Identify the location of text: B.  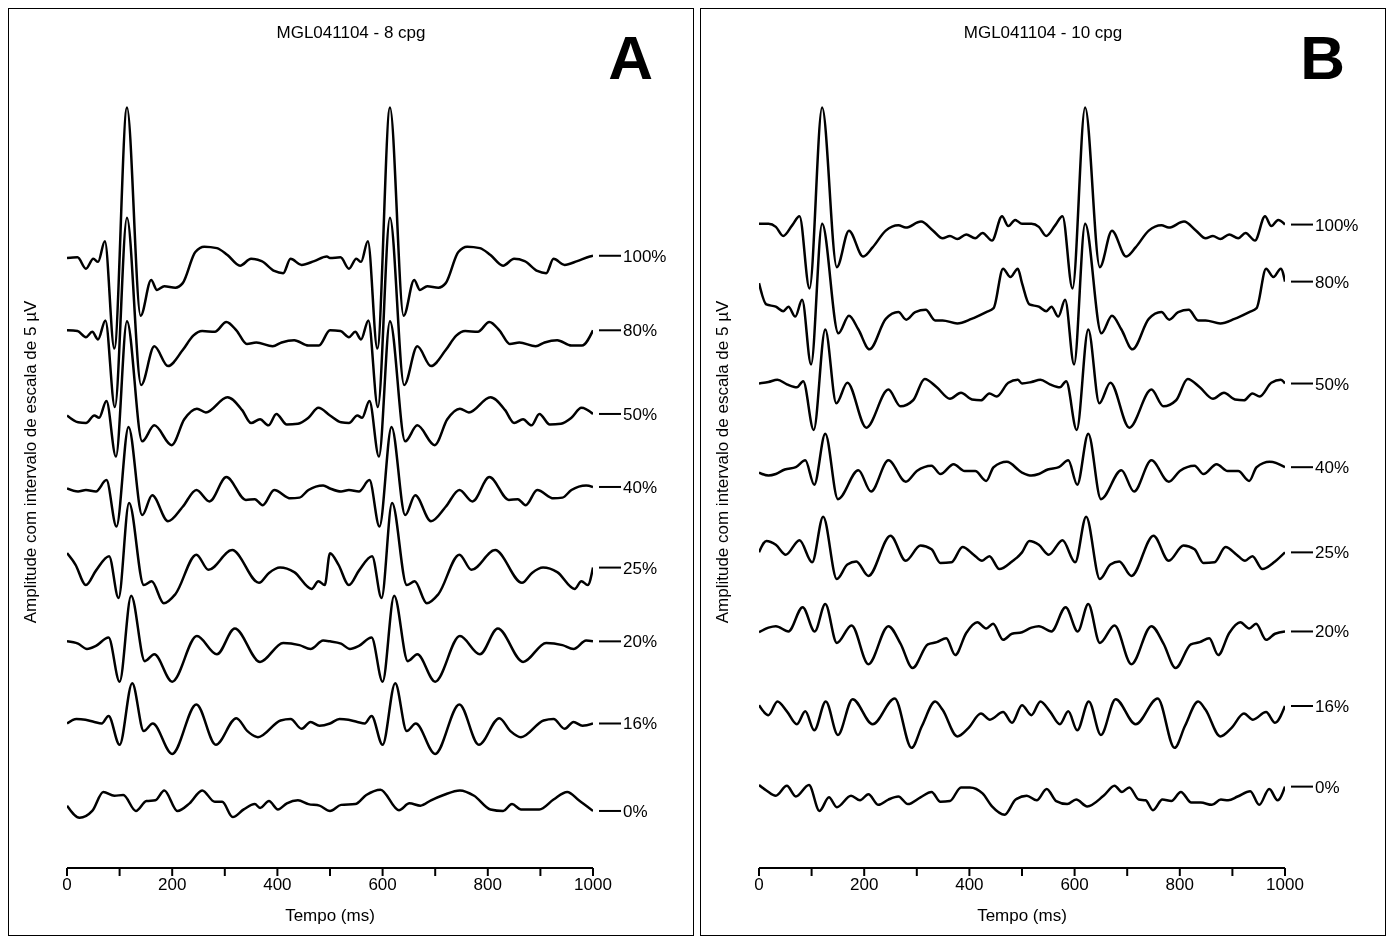
(1322, 58).